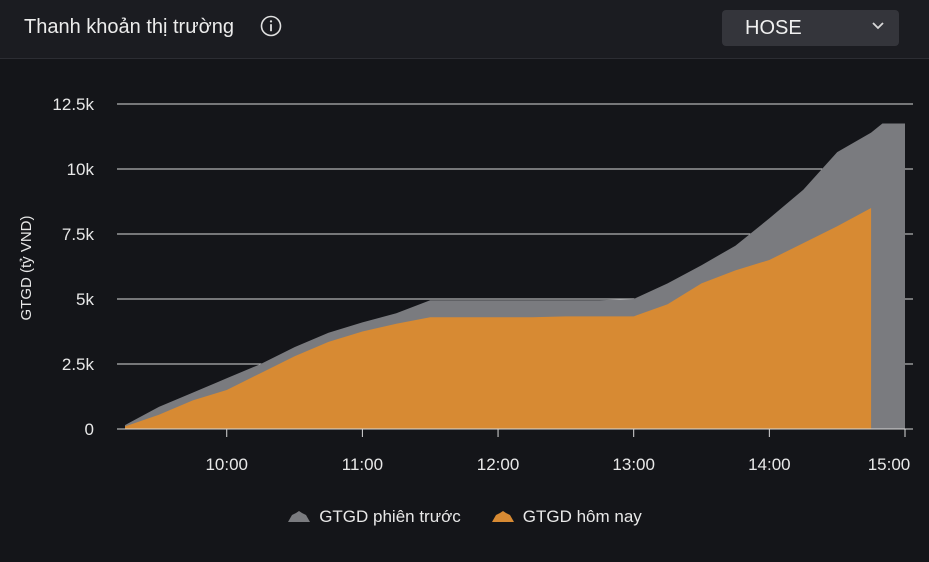 The height and width of the screenshot is (562, 929). What do you see at coordinates (498, 464) in the screenshot?
I see `x-tick-label: 12:00` at bounding box center [498, 464].